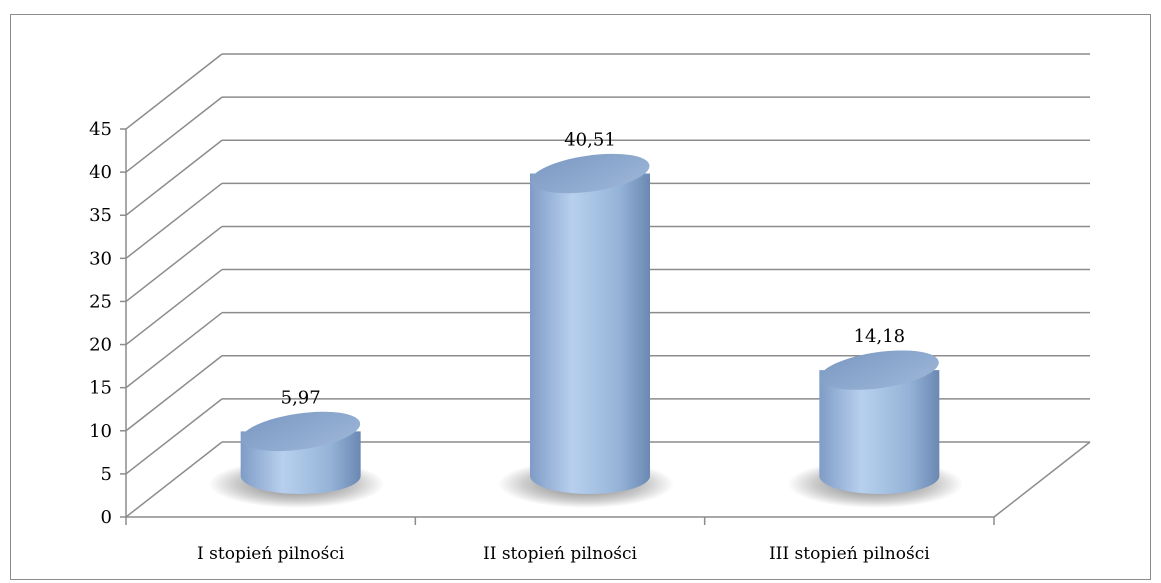  What do you see at coordinates (590, 140) in the screenshot?
I see `data-label: 40,51` at bounding box center [590, 140].